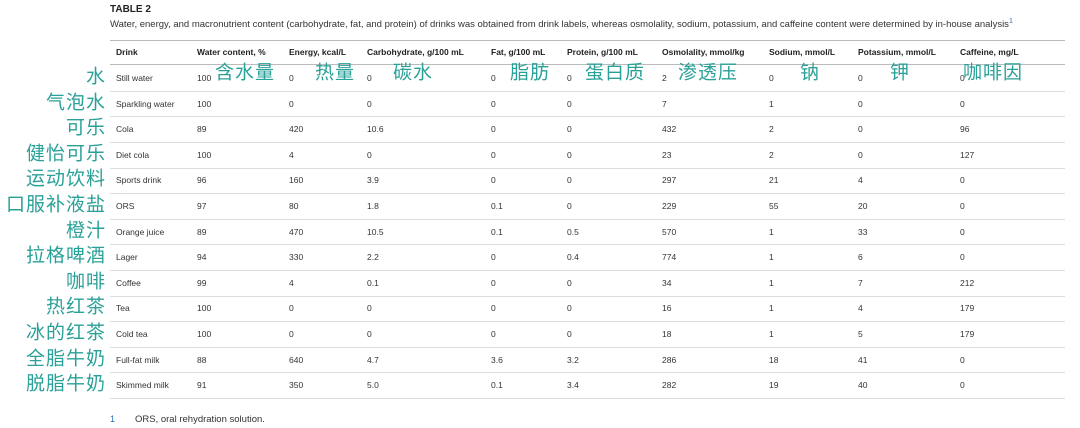 The image size is (1080, 428). Describe the element at coordinates (65, 256) in the screenshot. I see `row-annotation: 拉格啤酒` at that location.